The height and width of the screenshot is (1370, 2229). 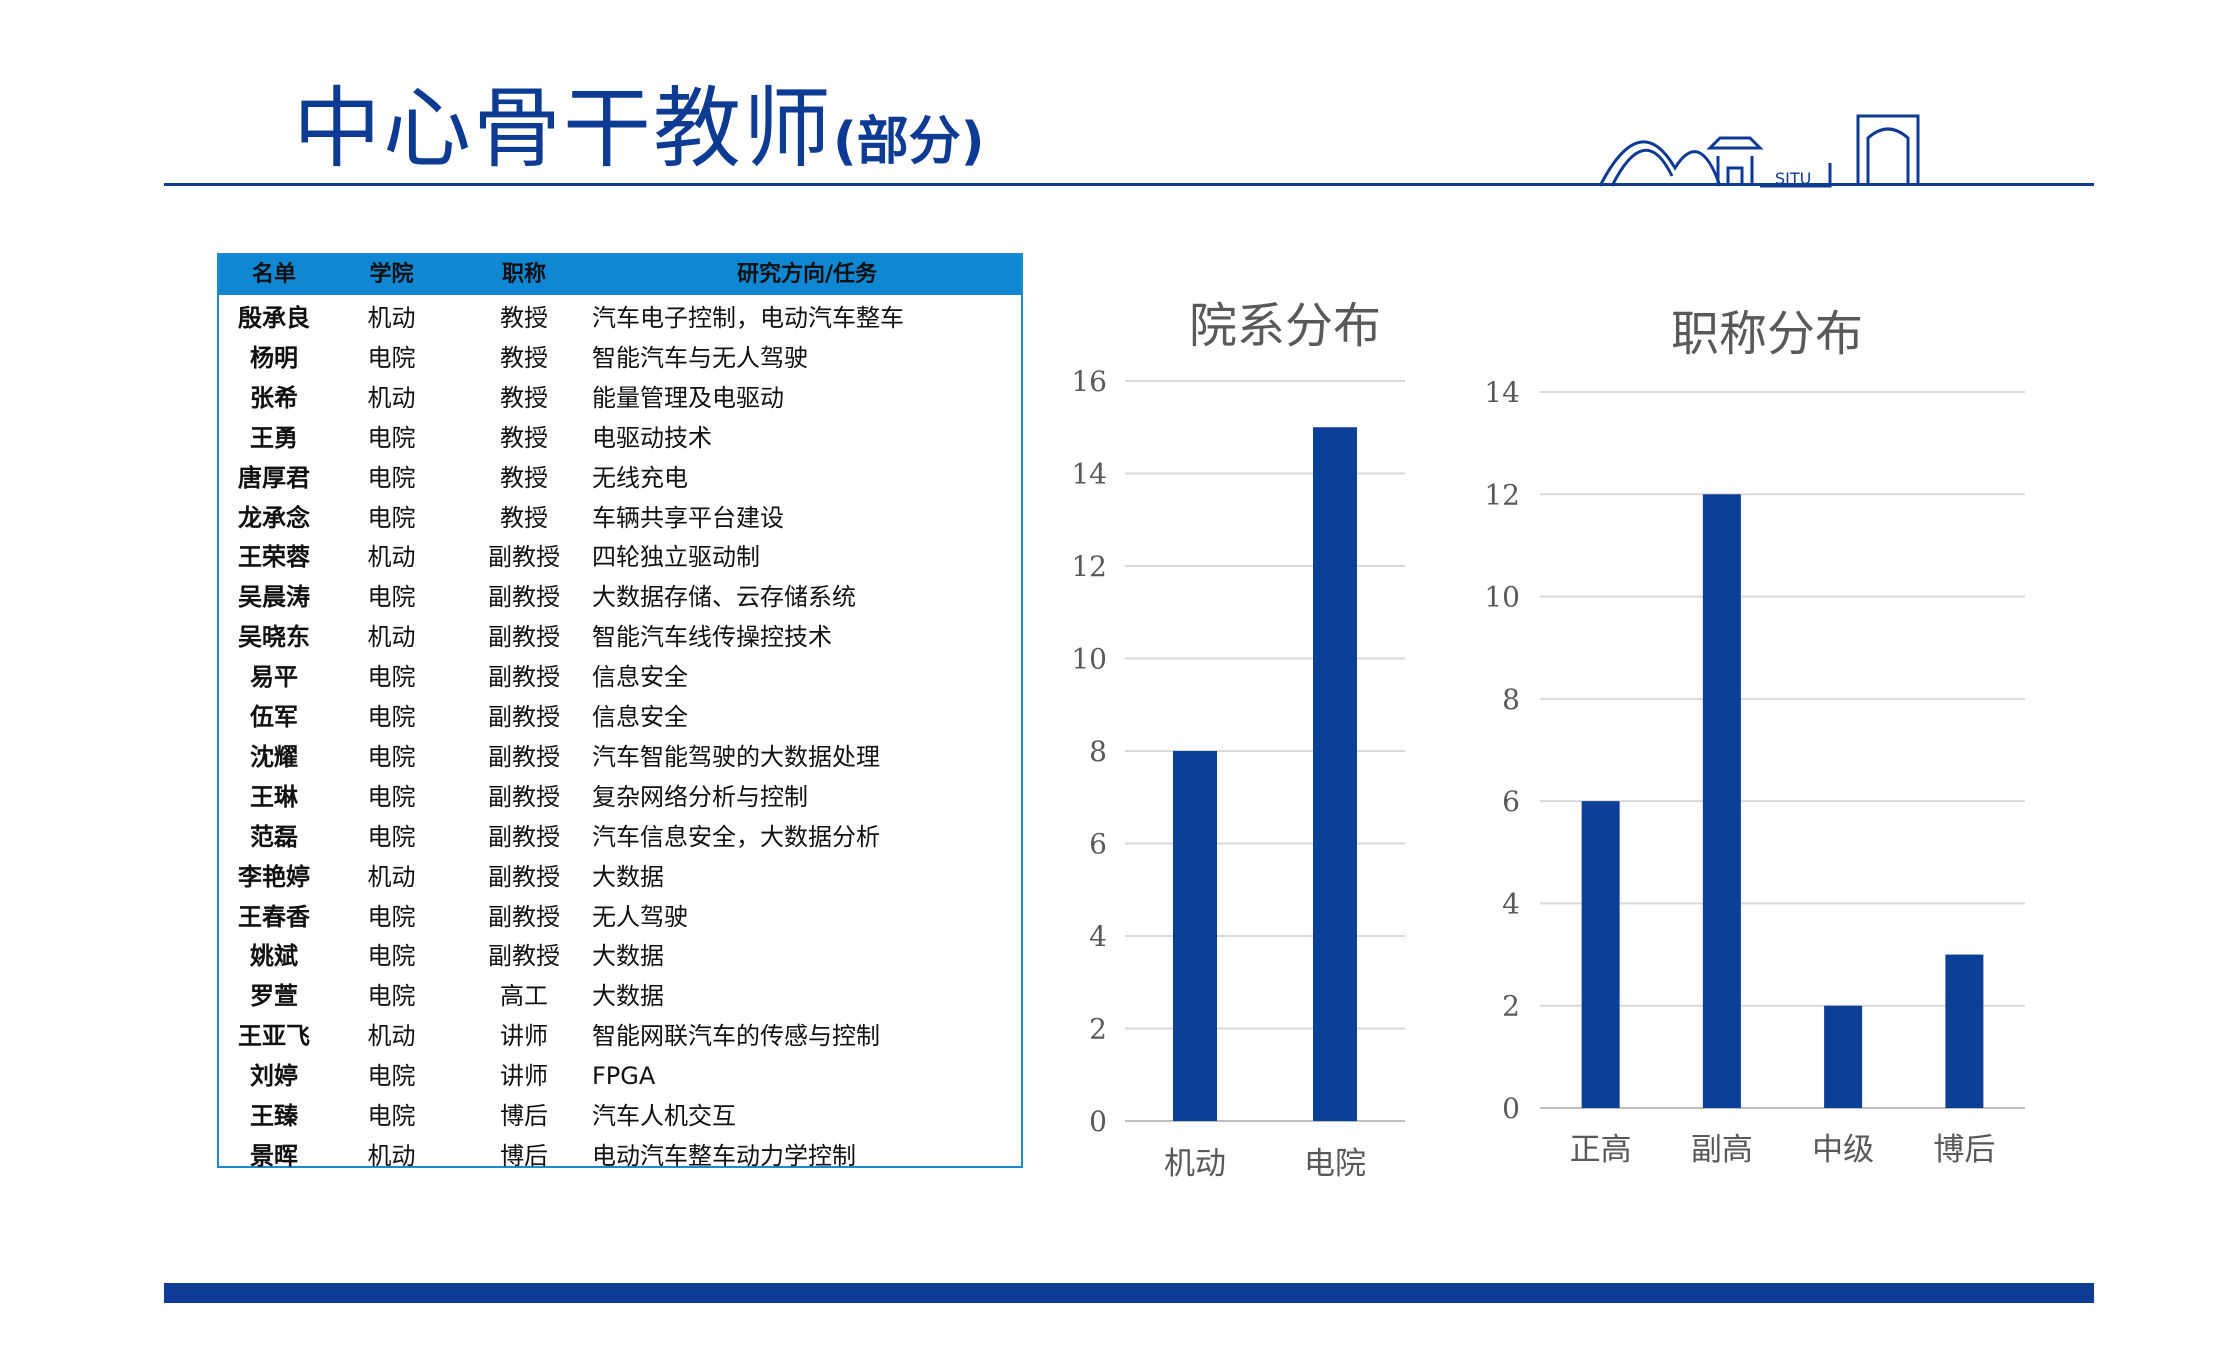 I want to click on chart-title: 职称分布, so click(x=1767, y=334).